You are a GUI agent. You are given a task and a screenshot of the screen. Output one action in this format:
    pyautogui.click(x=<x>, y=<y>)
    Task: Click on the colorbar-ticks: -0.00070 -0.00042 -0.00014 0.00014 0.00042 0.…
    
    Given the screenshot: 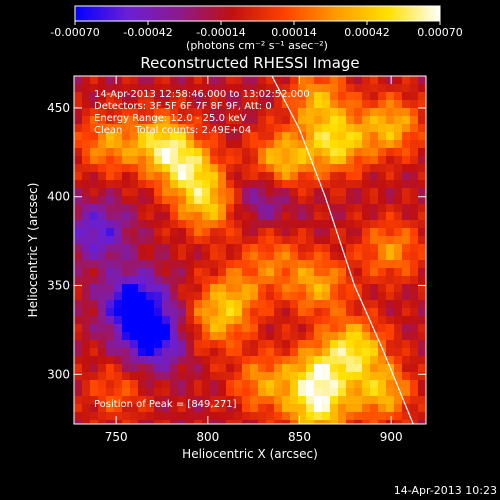 What is the action you would take?
    pyautogui.click(x=256, y=30)
    